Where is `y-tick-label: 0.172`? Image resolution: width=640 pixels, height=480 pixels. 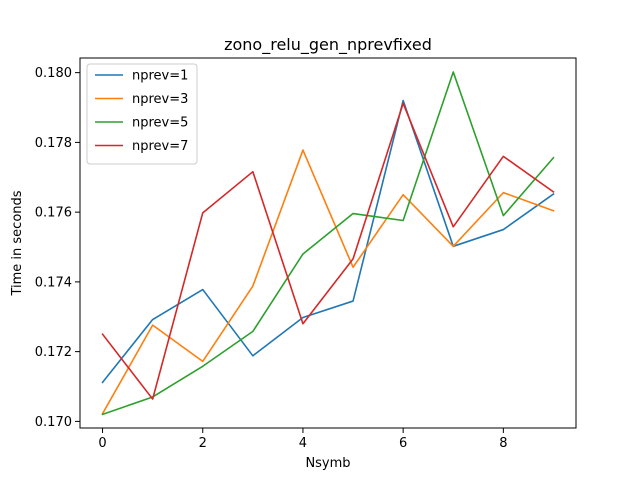
y-tick-label: 0.172 is located at coordinates (53, 352).